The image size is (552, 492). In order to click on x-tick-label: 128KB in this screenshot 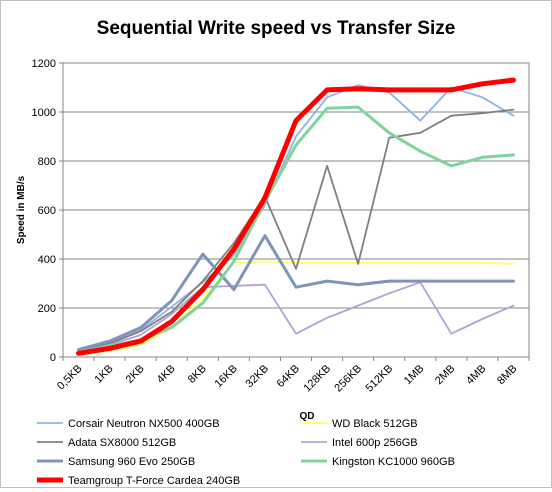, I will do `click(317, 379)`.